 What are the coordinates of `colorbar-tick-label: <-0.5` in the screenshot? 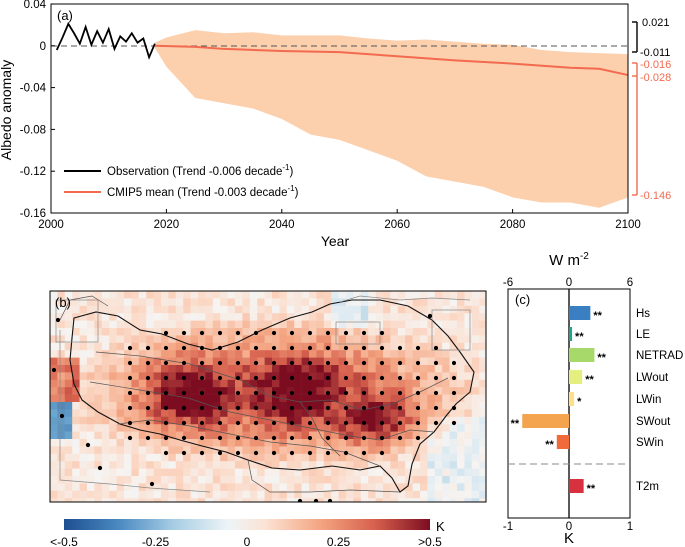 It's located at (64, 541).